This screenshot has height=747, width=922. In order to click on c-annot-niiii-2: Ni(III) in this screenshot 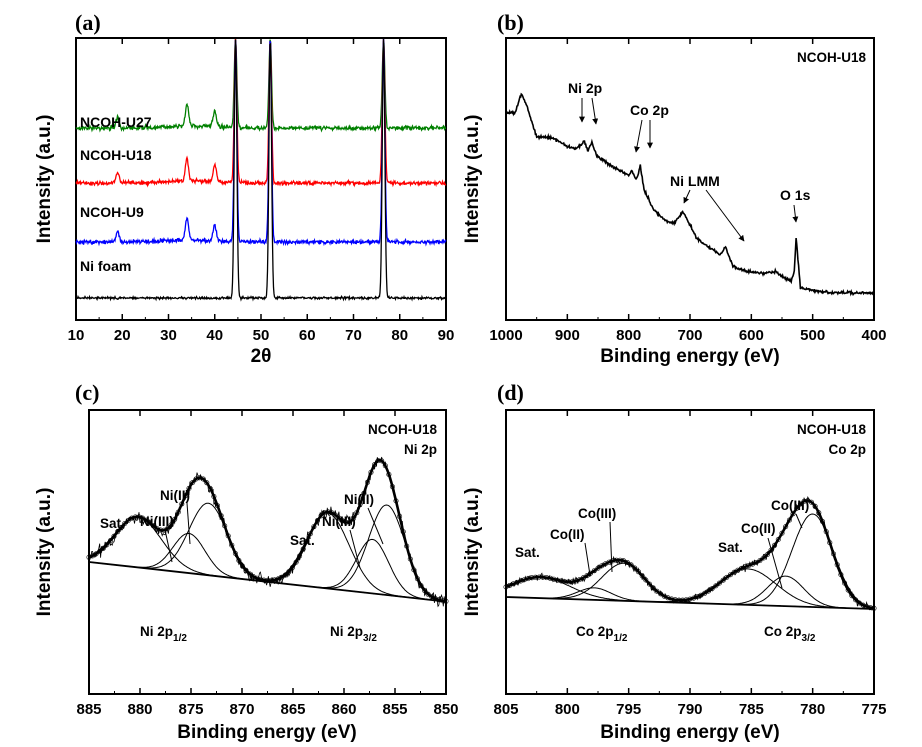, I will do `click(339, 521)`.